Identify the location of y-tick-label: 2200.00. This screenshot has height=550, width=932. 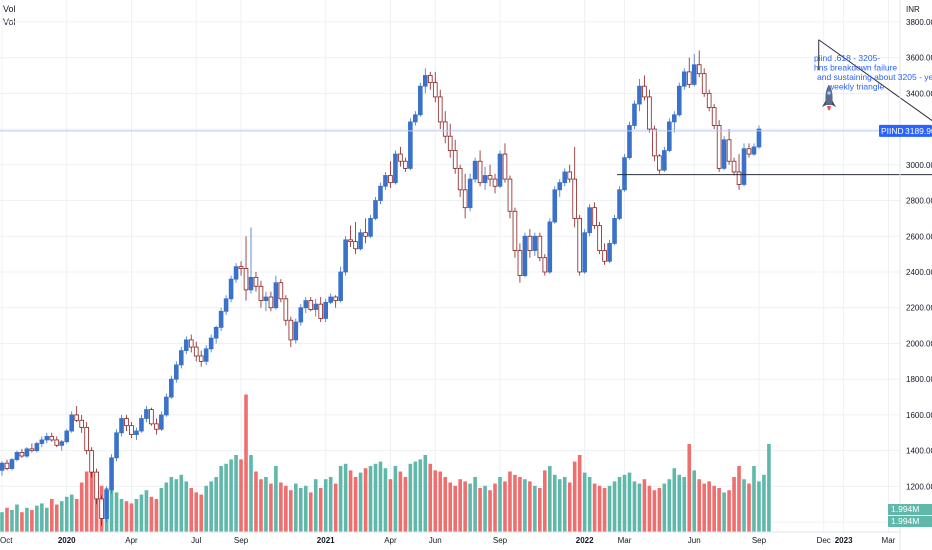
(919, 308).